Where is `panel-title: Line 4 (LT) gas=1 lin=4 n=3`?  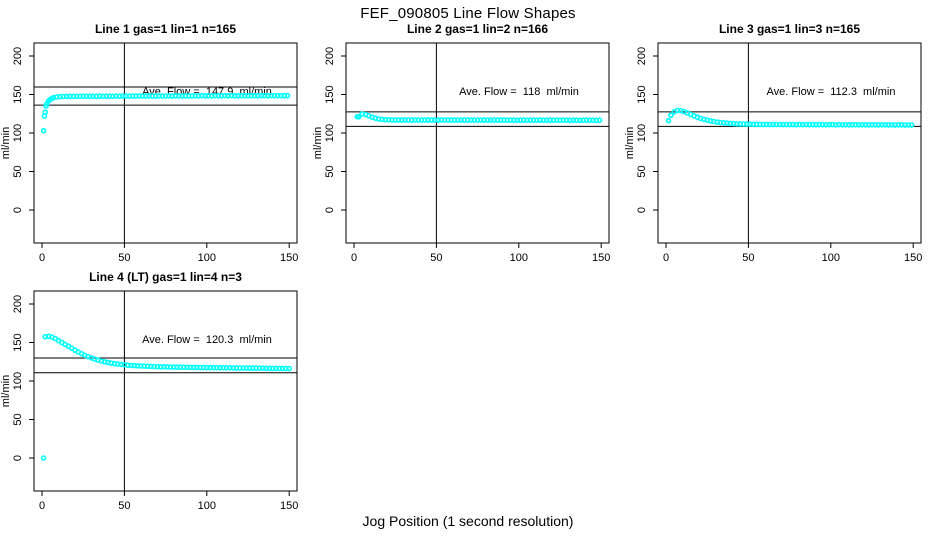 panel-title: Line 4 (LT) gas=1 lin=4 n=3 is located at coordinates (165, 277).